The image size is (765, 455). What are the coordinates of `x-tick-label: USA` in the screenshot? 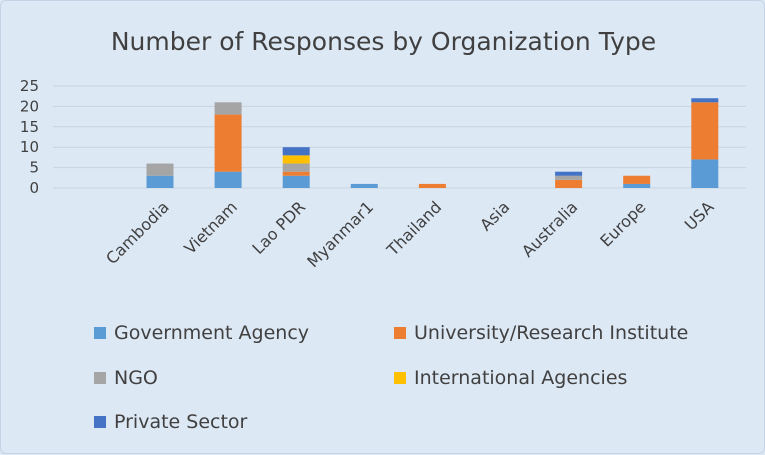 It's located at (699, 215).